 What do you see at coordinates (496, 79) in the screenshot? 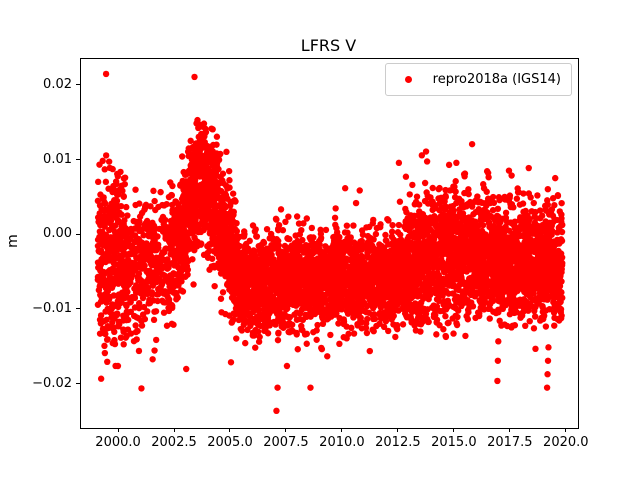
I see `legend-label: repro2018a (IGS14)` at bounding box center [496, 79].